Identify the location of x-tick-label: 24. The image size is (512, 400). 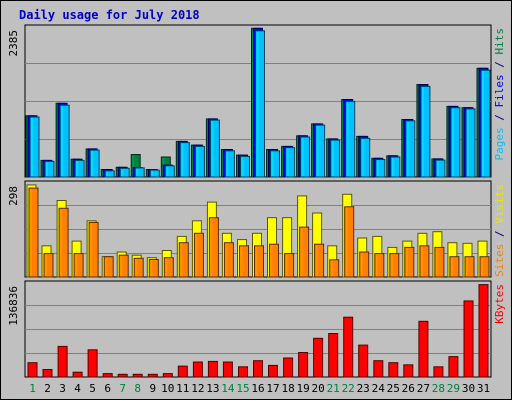
(379, 388).